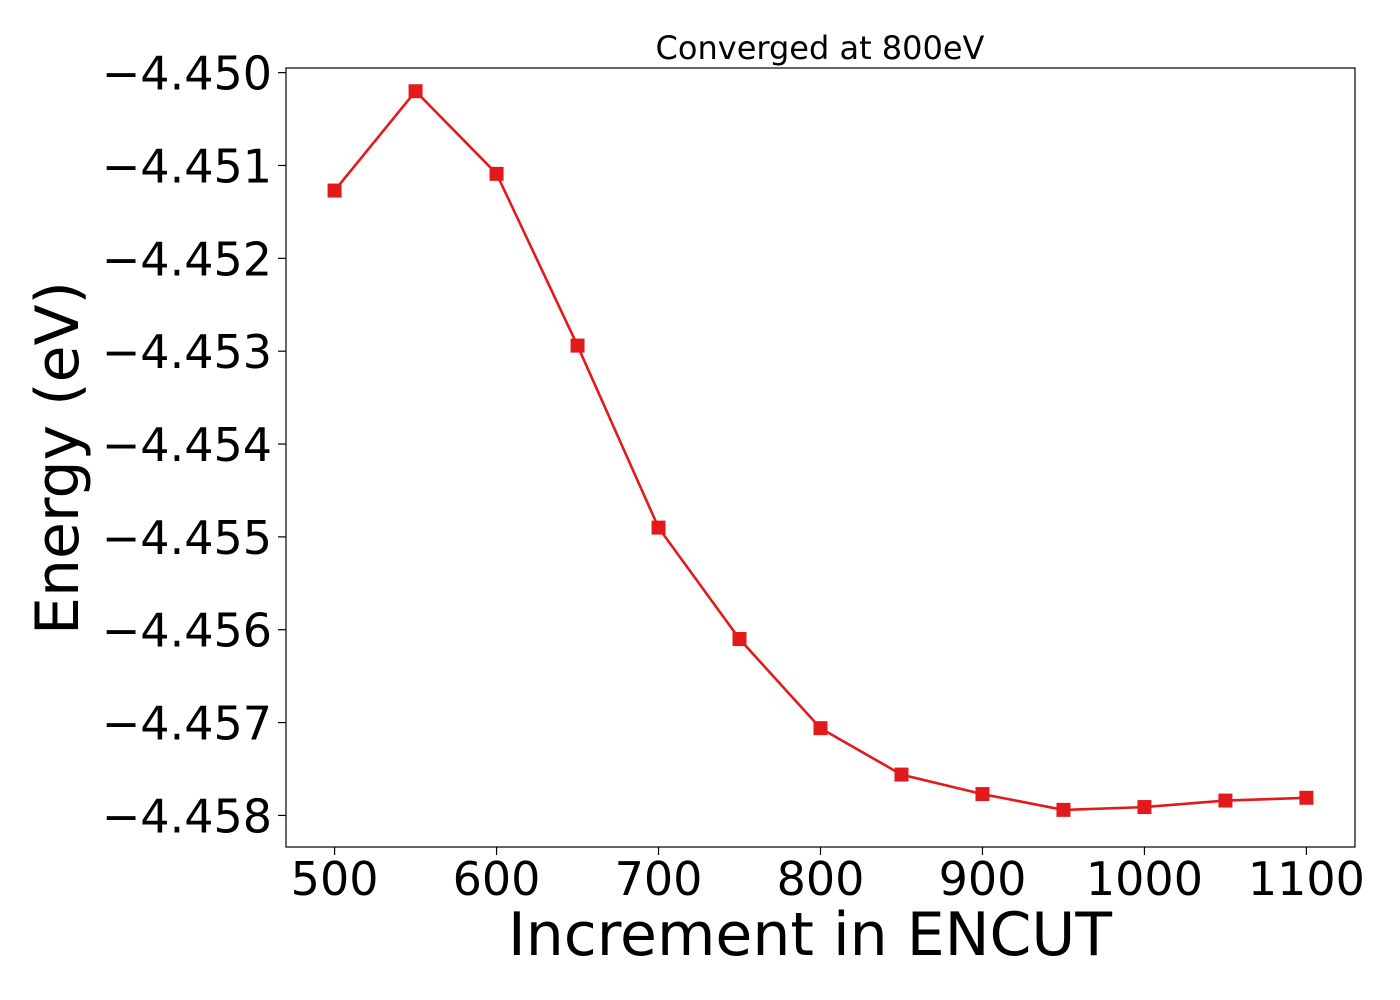 The image size is (1400, 1000). What do you see at coordinates (187, 445) in the screenshot?
I see `y-tick-label: −4.454` at bounding box center [187, 445].